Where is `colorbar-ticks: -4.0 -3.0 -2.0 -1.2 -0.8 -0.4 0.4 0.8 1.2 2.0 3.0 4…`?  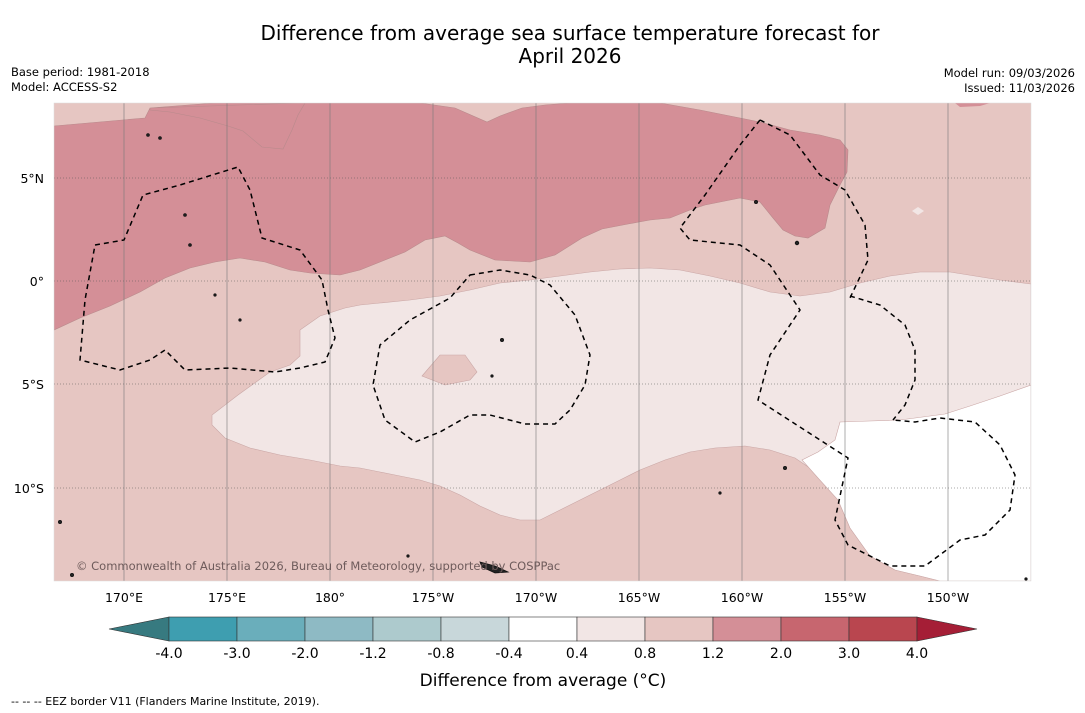
colorbar-ticks: -4.0 -3.0 -2.0 -1.2 -0.8 -0.4 0.4 0.8 1.2 2.0 3.0 4… is located at coordinates (541, 654).